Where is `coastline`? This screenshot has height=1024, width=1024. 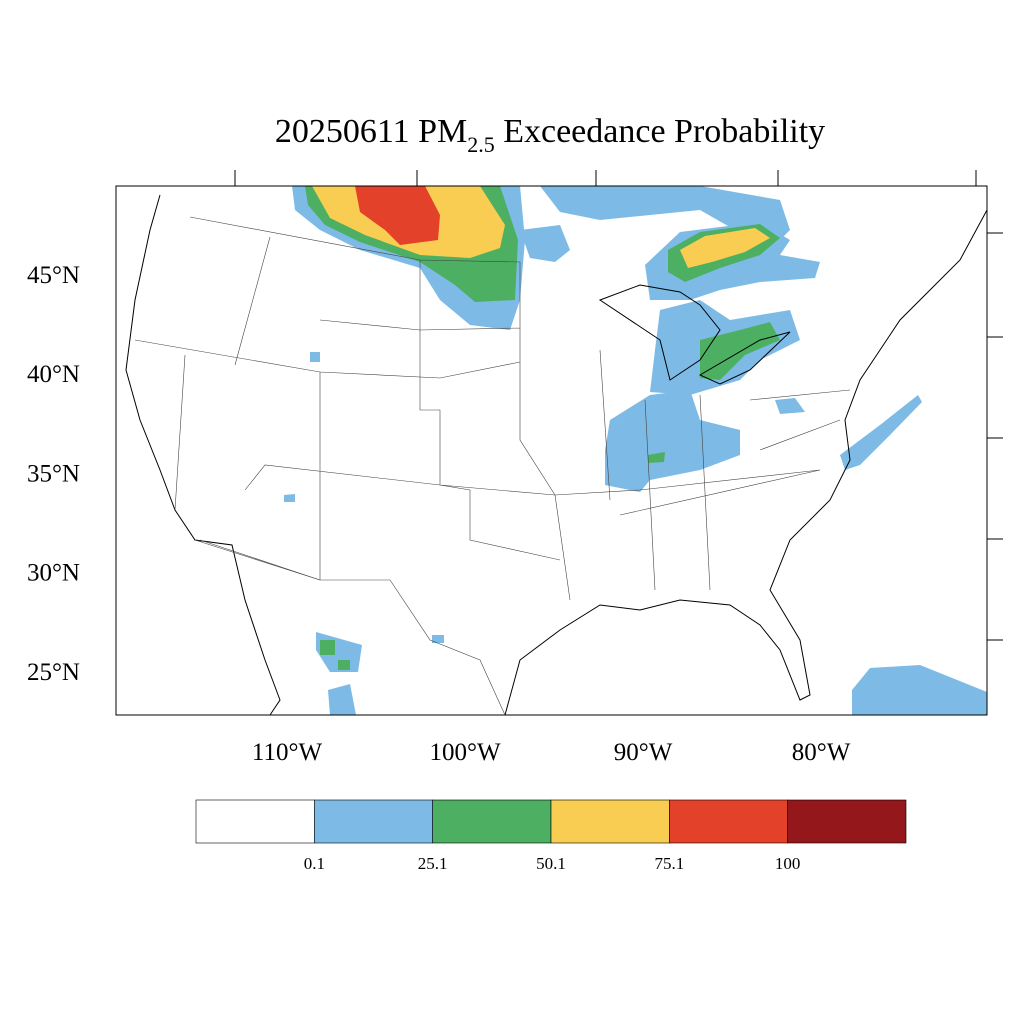 coastline is located at coordinates (203, 455).